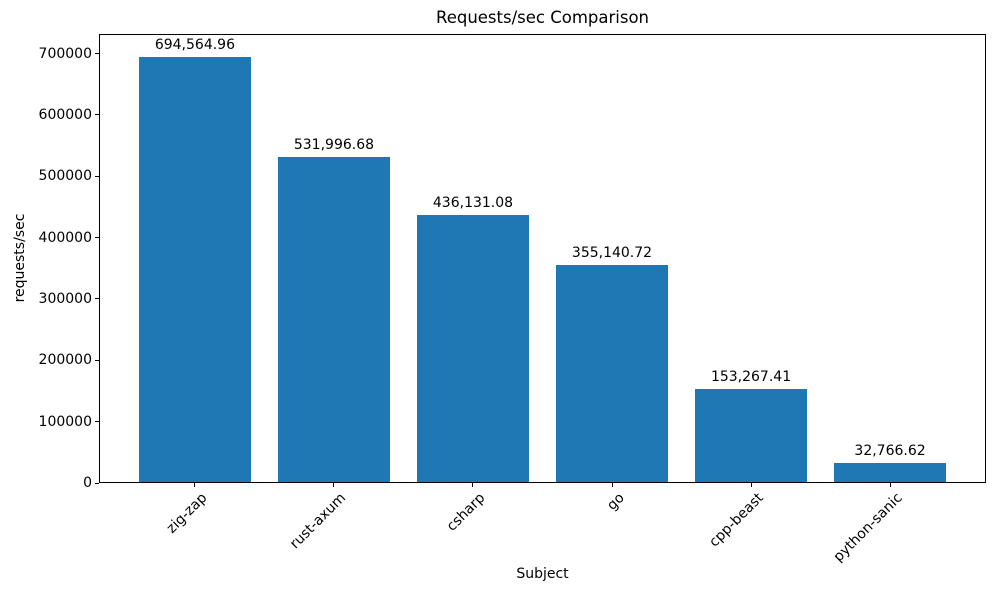 This screenshot has width=1000, height=600. What do you see at coordinates (612, 253) in the screenshot?
I see `bar-value-label: 355,140.72` at bounding box center [612, 253].